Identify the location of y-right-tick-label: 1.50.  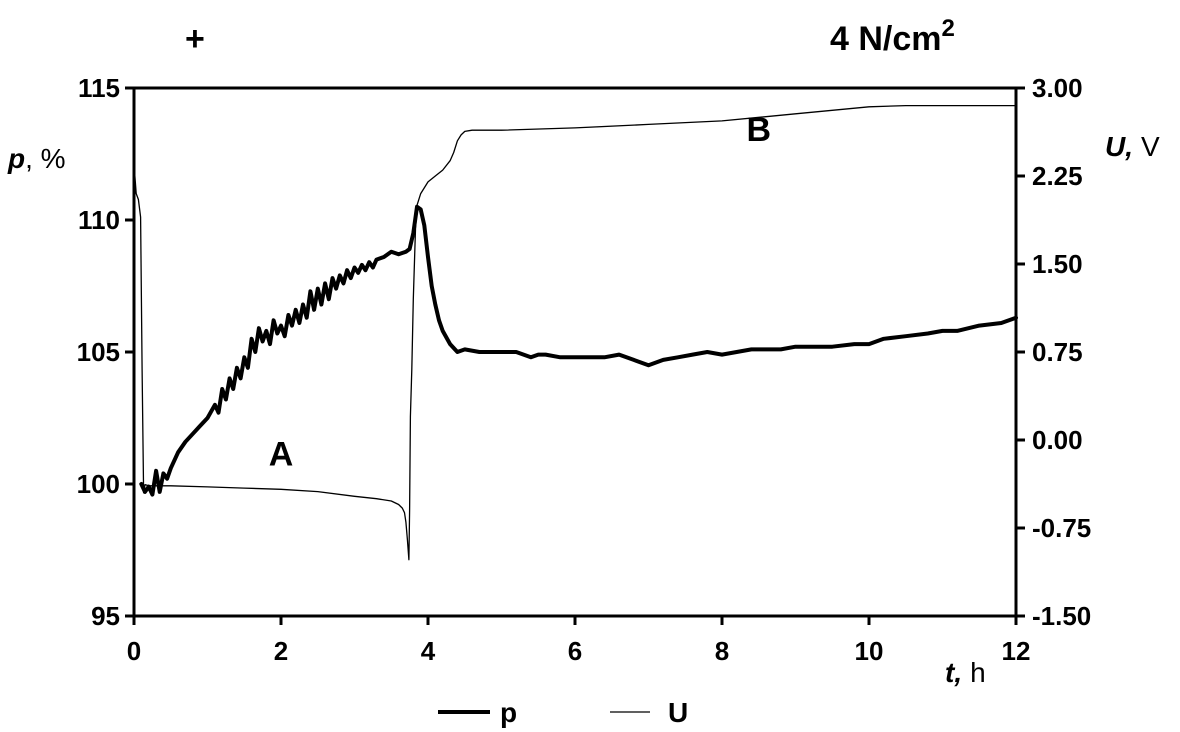
(1057, 264).